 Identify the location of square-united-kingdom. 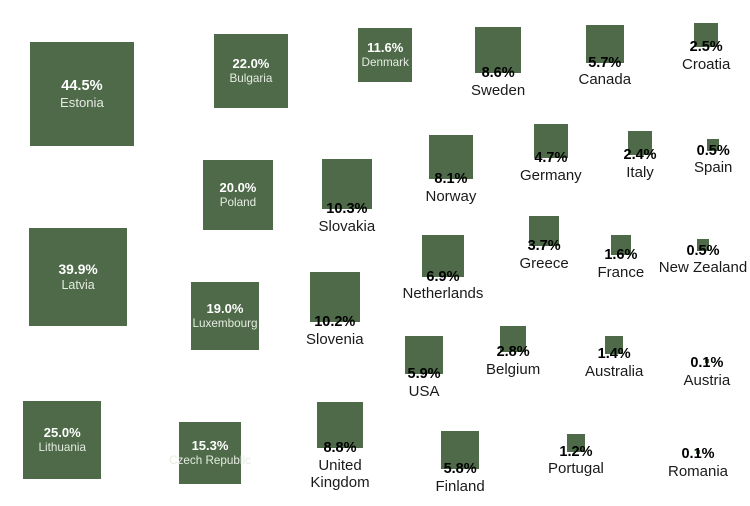
(340, 425).